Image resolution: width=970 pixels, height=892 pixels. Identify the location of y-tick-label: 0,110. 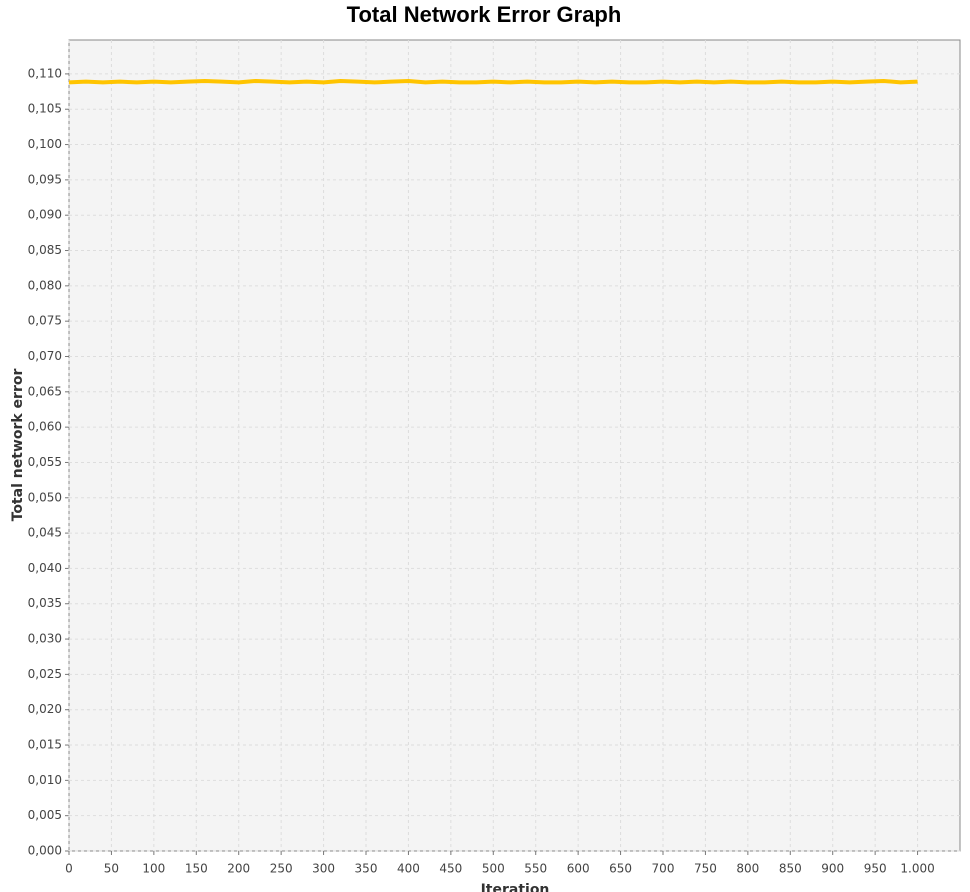
(45, 73).